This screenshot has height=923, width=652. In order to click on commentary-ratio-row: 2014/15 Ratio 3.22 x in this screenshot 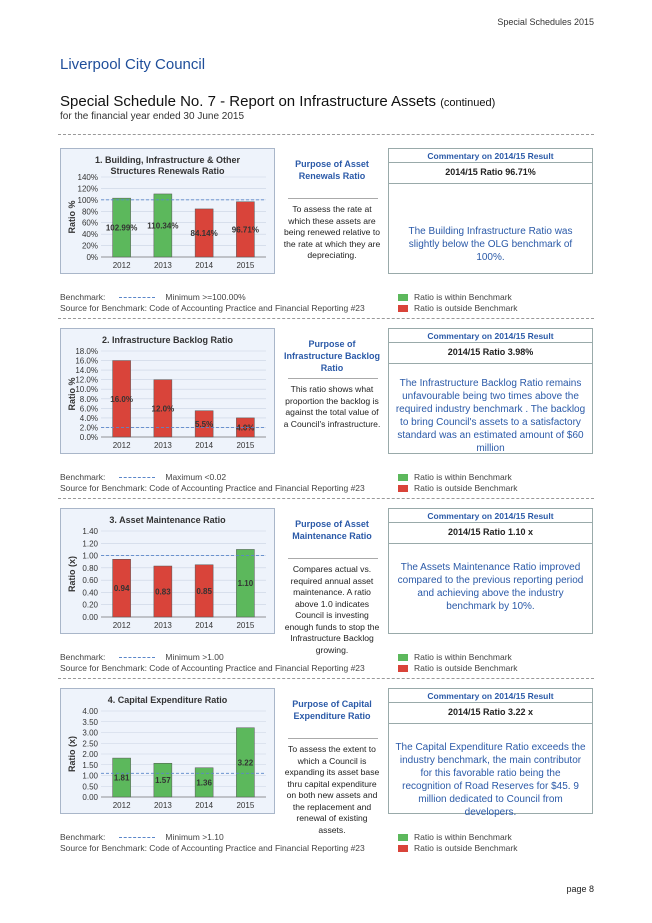, I will do `click(490, 713)`.